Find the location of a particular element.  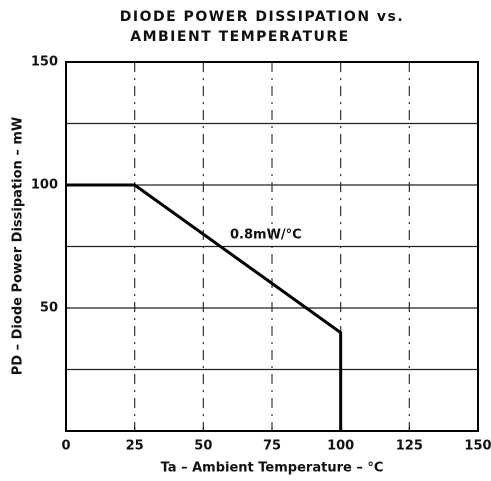

x-tick-label: 125 is located at coordinates (409, 446).